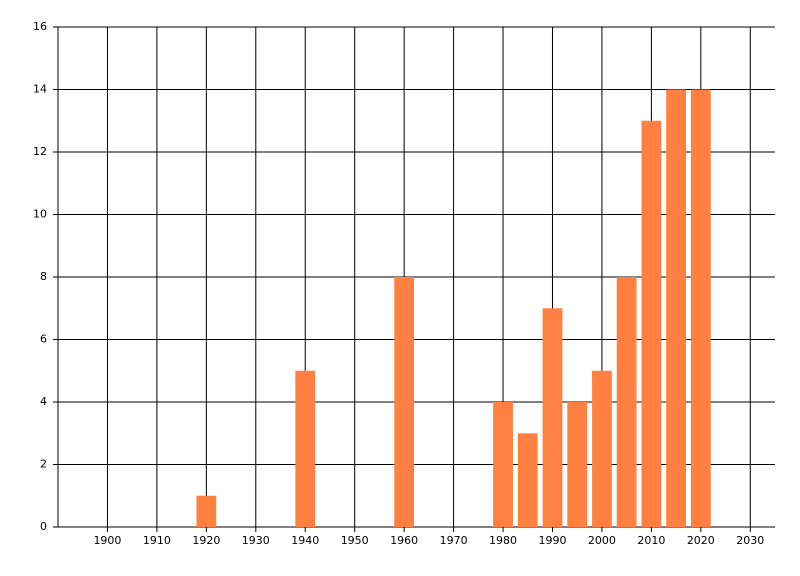  Describe the element at coordinates (701, 540) in the screenshot. I see `x-tick-label: 2020` at that location.